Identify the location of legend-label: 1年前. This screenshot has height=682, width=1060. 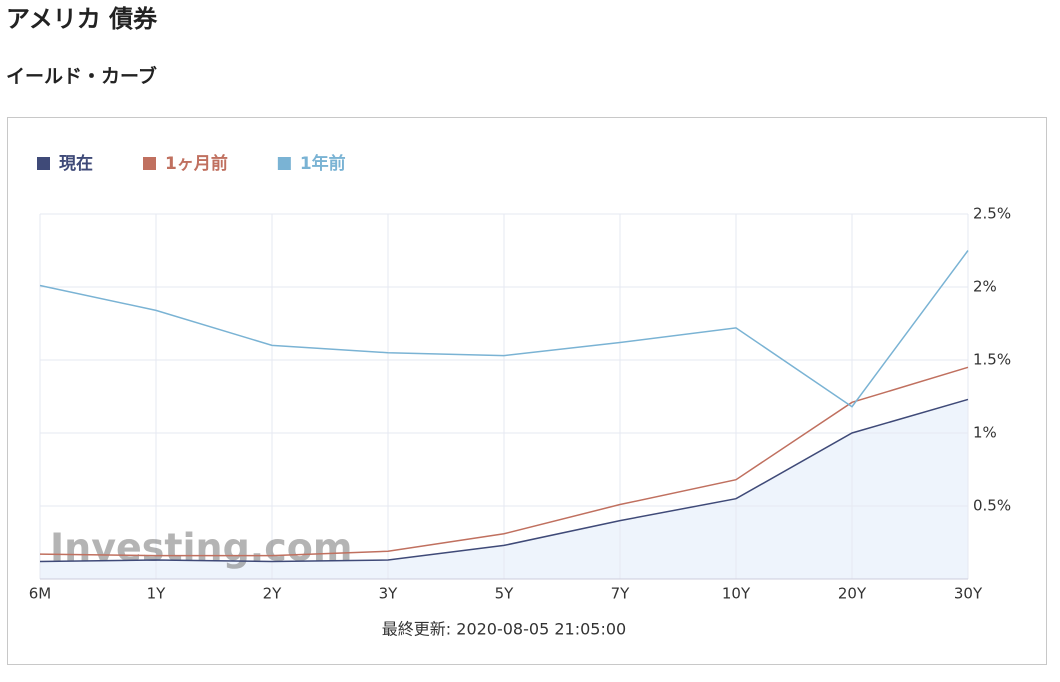
(323, 163).